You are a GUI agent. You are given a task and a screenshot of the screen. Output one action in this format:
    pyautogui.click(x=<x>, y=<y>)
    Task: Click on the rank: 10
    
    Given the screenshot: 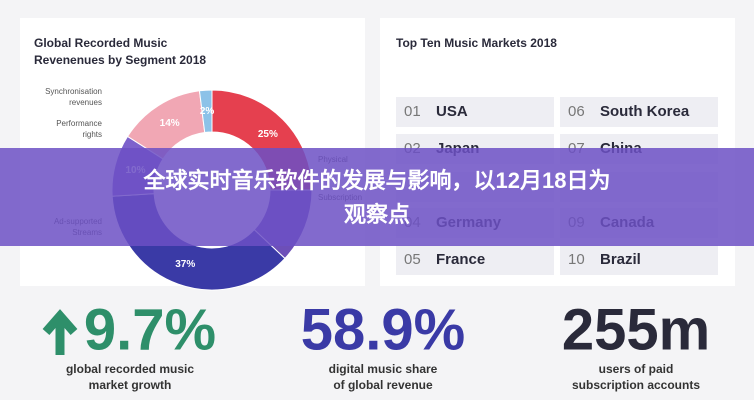 What is the action you would take?
    pyautogui.click(x=576, y=259)
    